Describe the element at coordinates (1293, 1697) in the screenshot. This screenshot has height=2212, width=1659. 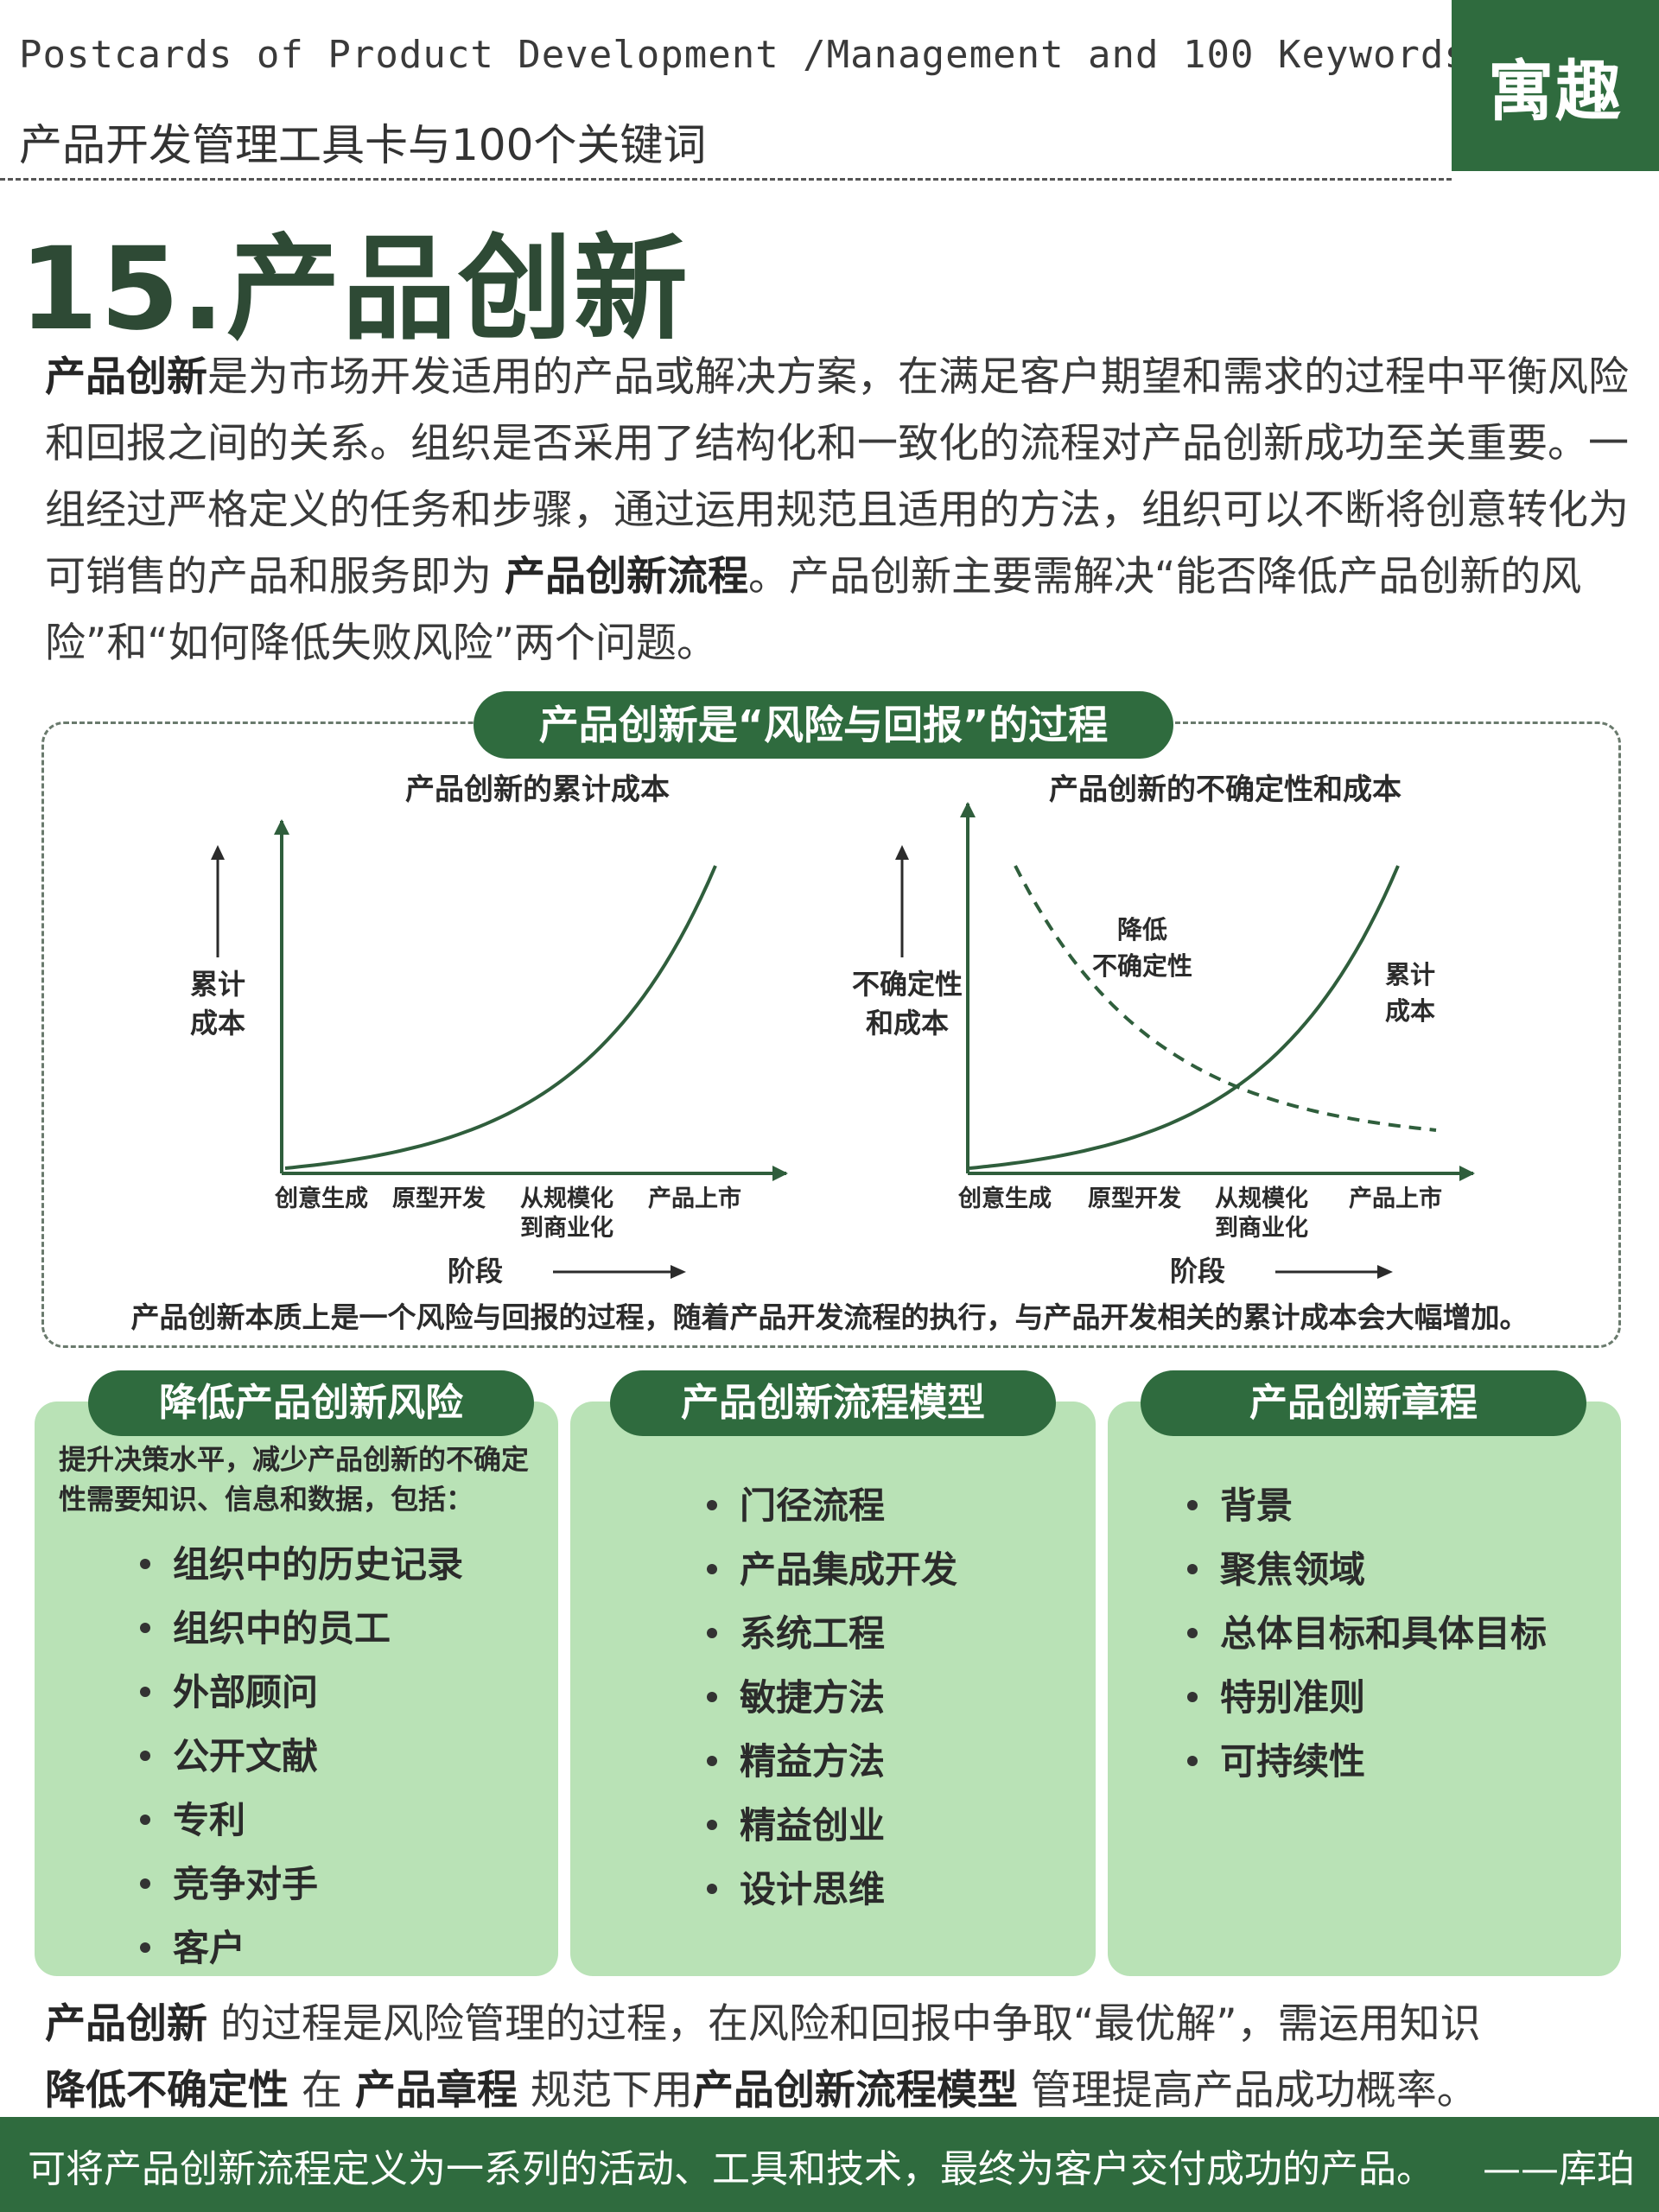
I see `list-item-label: 特别准则` at that location.